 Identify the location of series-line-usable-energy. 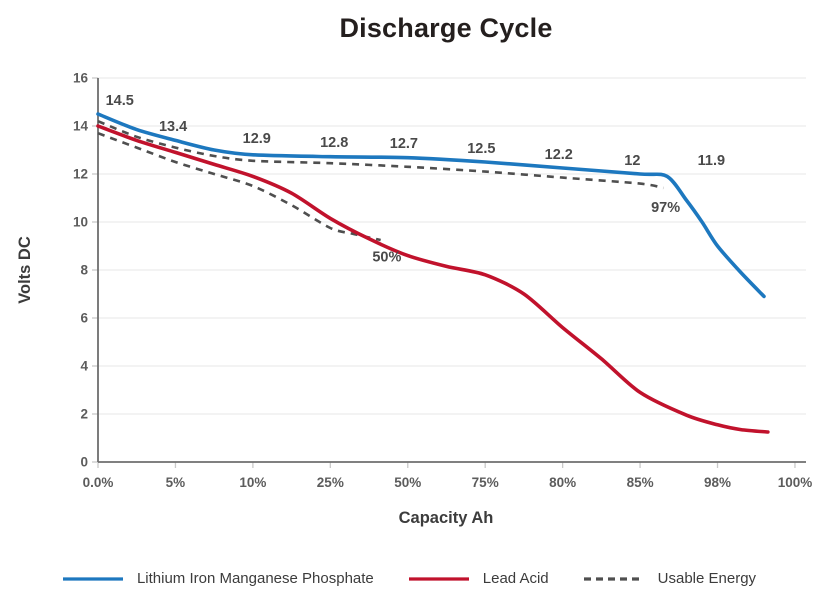
(239, 186).